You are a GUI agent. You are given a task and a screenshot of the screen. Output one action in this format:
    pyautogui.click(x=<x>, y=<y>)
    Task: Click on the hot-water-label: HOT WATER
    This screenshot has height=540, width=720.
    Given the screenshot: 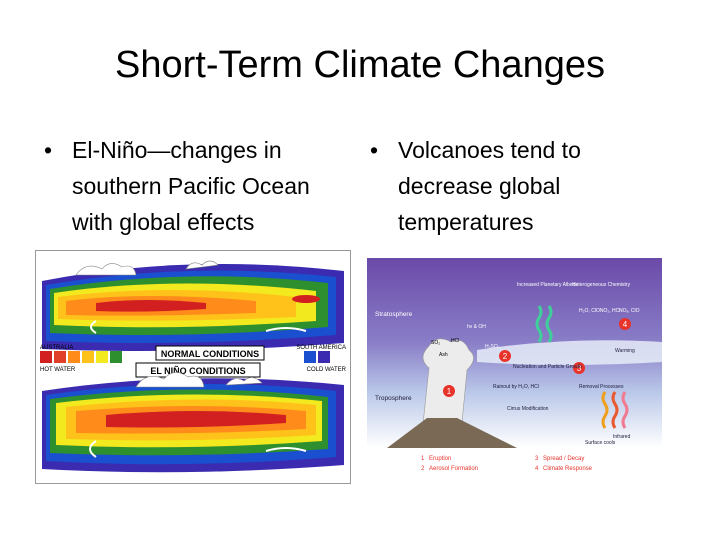 What is the action you would take?
    pyautogui.click(x=58, y=370)
    